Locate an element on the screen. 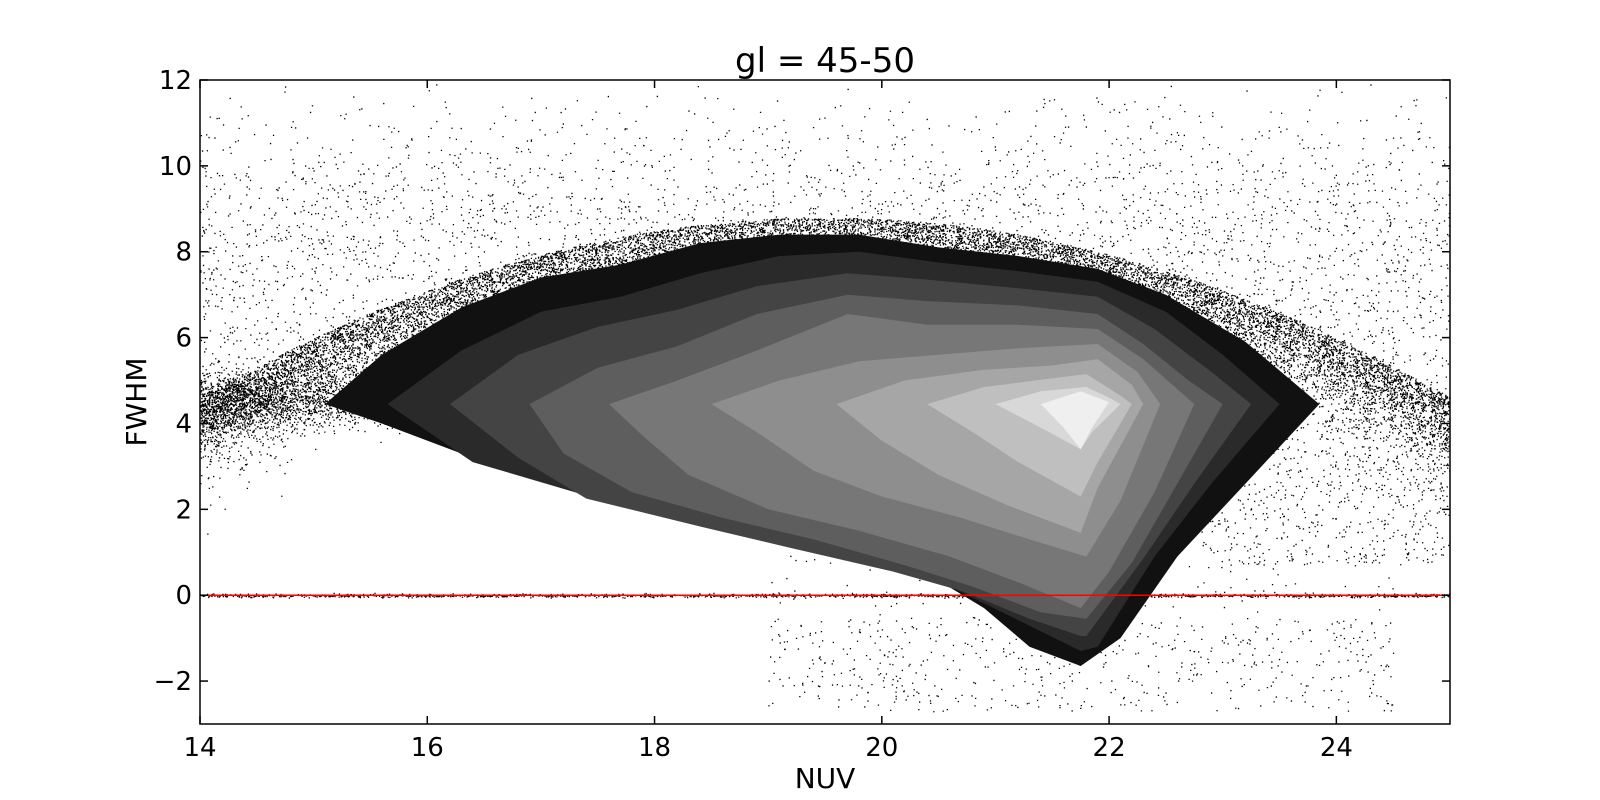 Image resolution: width=1600 pixels, height=800 pixels. y-axis-label: FWHM is located at coordinates (136, 401).